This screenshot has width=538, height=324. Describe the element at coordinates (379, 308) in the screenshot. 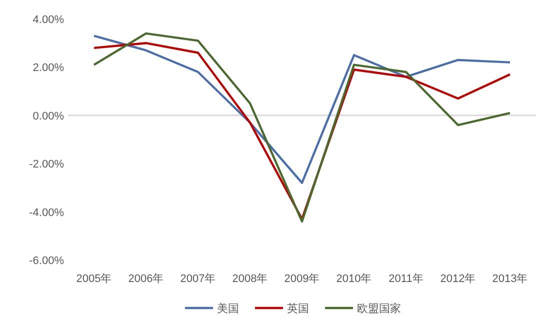

I see `legend-label: 欧盟国家` at that location.